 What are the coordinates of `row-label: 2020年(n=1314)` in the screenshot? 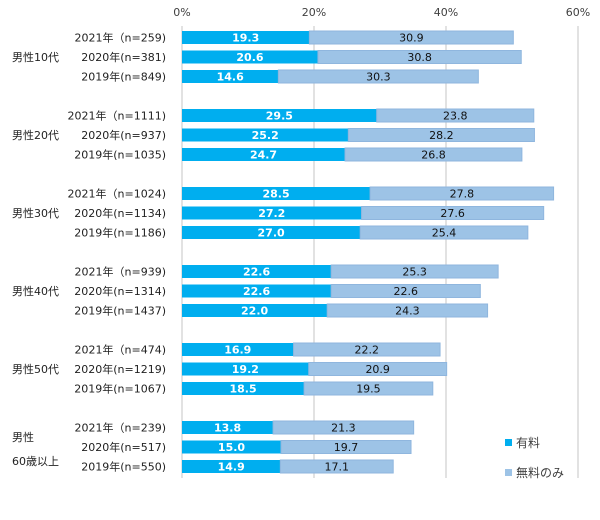 It's located at (120, 291).